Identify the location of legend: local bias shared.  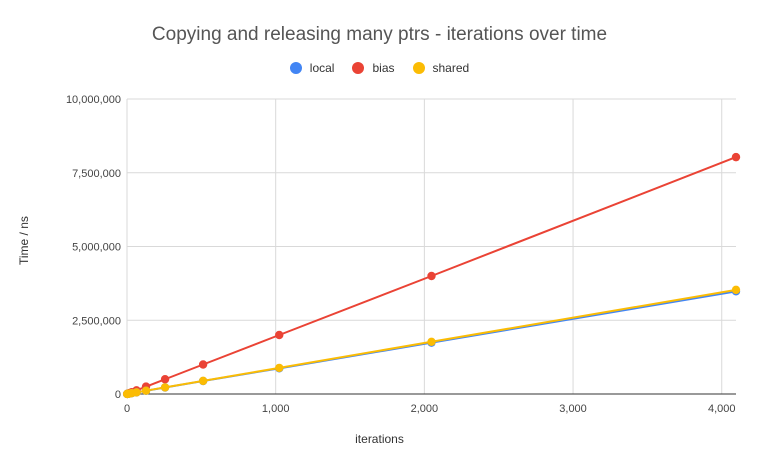
(379, 68).